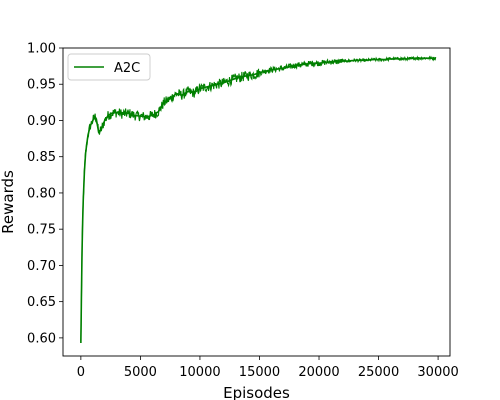 The height and width of the screenshot is (400, 500). I want to click on x-tick-label: 30000, so click(437, 372).